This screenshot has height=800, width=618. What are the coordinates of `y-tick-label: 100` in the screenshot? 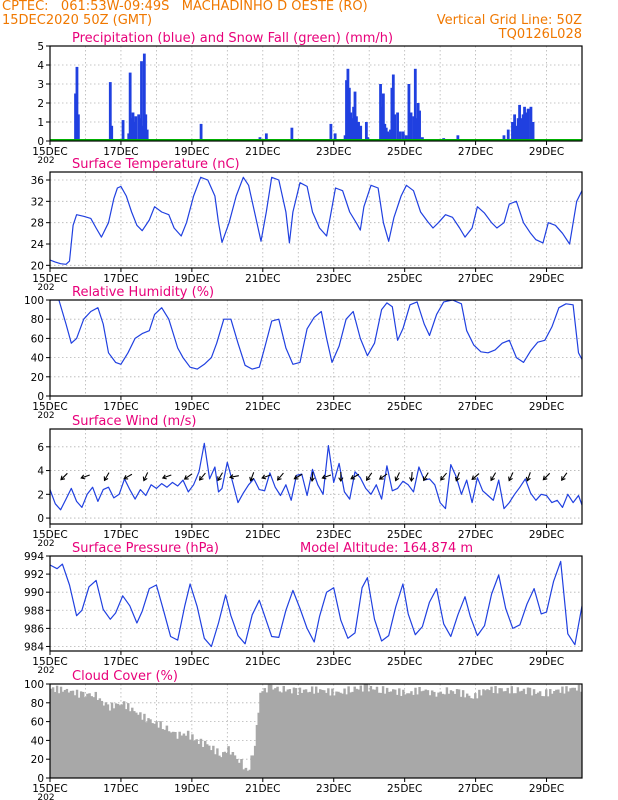 It's located at (34, 685).